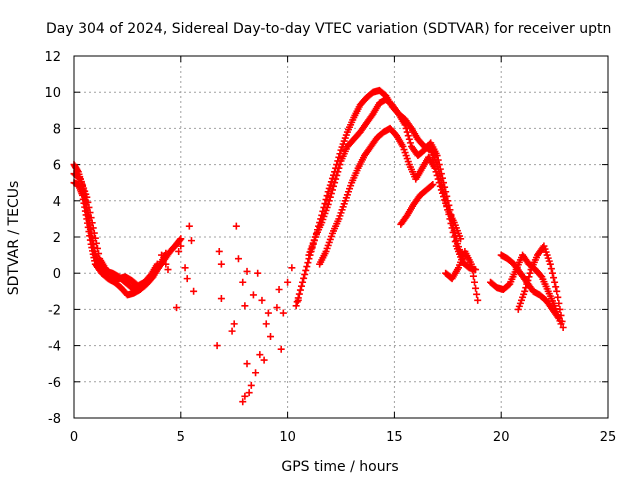 Image resolution: width=640 pixels, height=480 pixels. Describe the element at coordinates (181, 437) in the screenshot. I see `x-tick-label: 5` at that location.